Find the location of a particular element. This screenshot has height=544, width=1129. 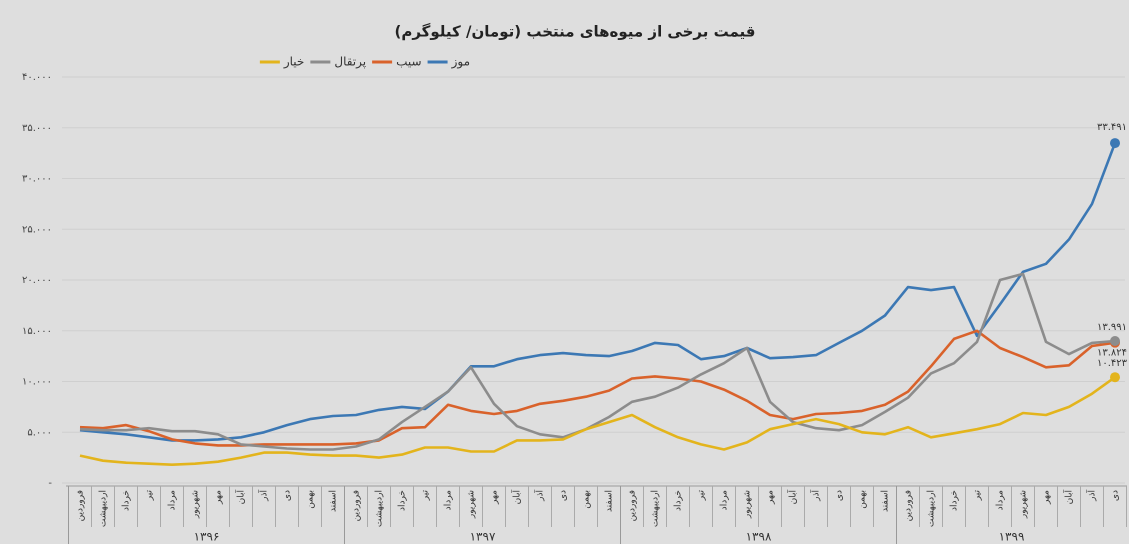

y-tick-label: ۲۰.۰۰۰ is located at coordinates (37, 280).